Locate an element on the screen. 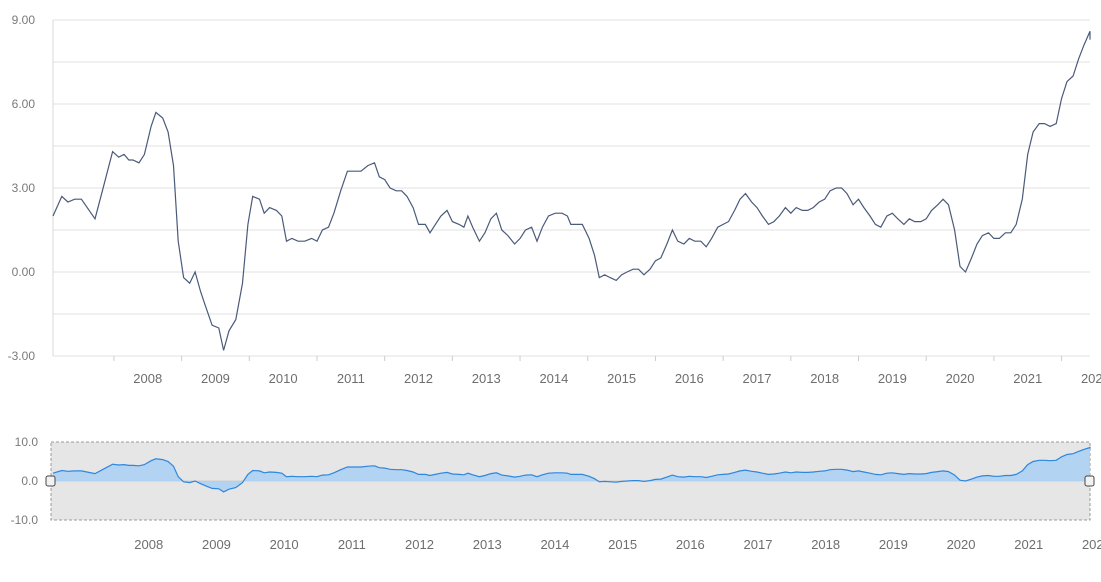 The width and height of the screenshot is (1101, 582). x-tick-label: 2019 is located at coordinates (892, 378).